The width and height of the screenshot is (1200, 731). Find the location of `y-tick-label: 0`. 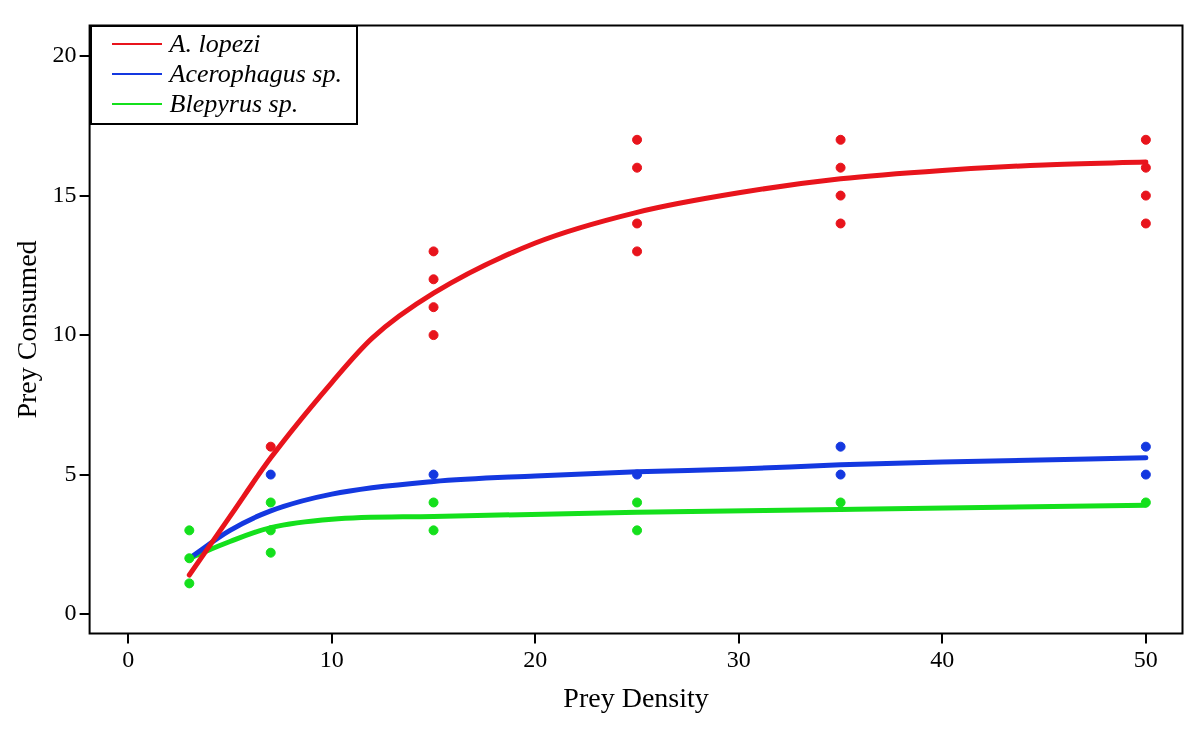

y-tick-label: 0 is located at coordinates (70, 612).